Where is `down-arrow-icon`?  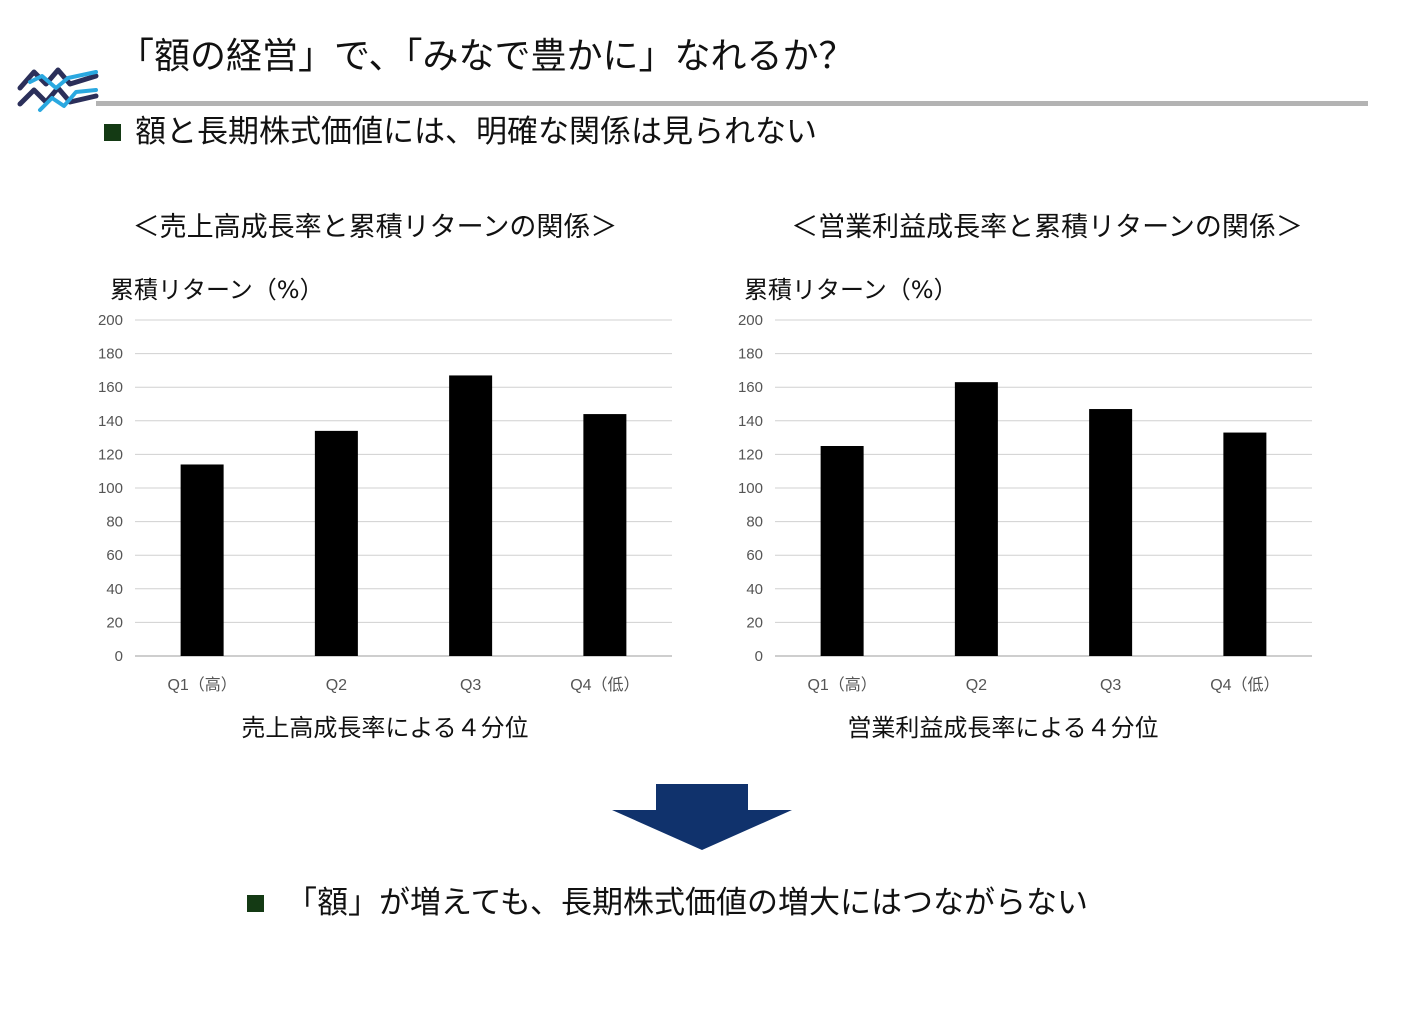 down-arrow-icon is located at coordinates (702, 817).